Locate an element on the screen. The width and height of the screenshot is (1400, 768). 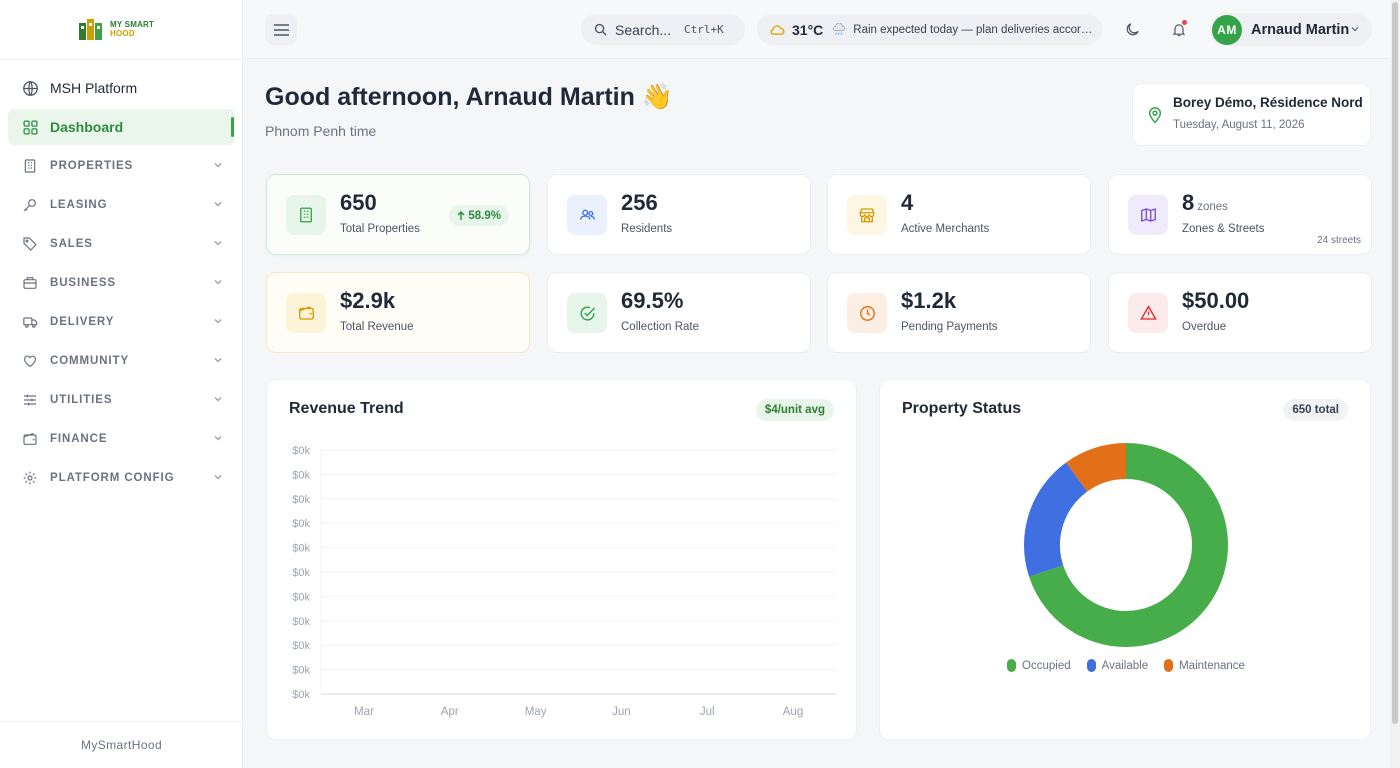
sidebar-item-sales: SALES is located at coordinates (121, 244).